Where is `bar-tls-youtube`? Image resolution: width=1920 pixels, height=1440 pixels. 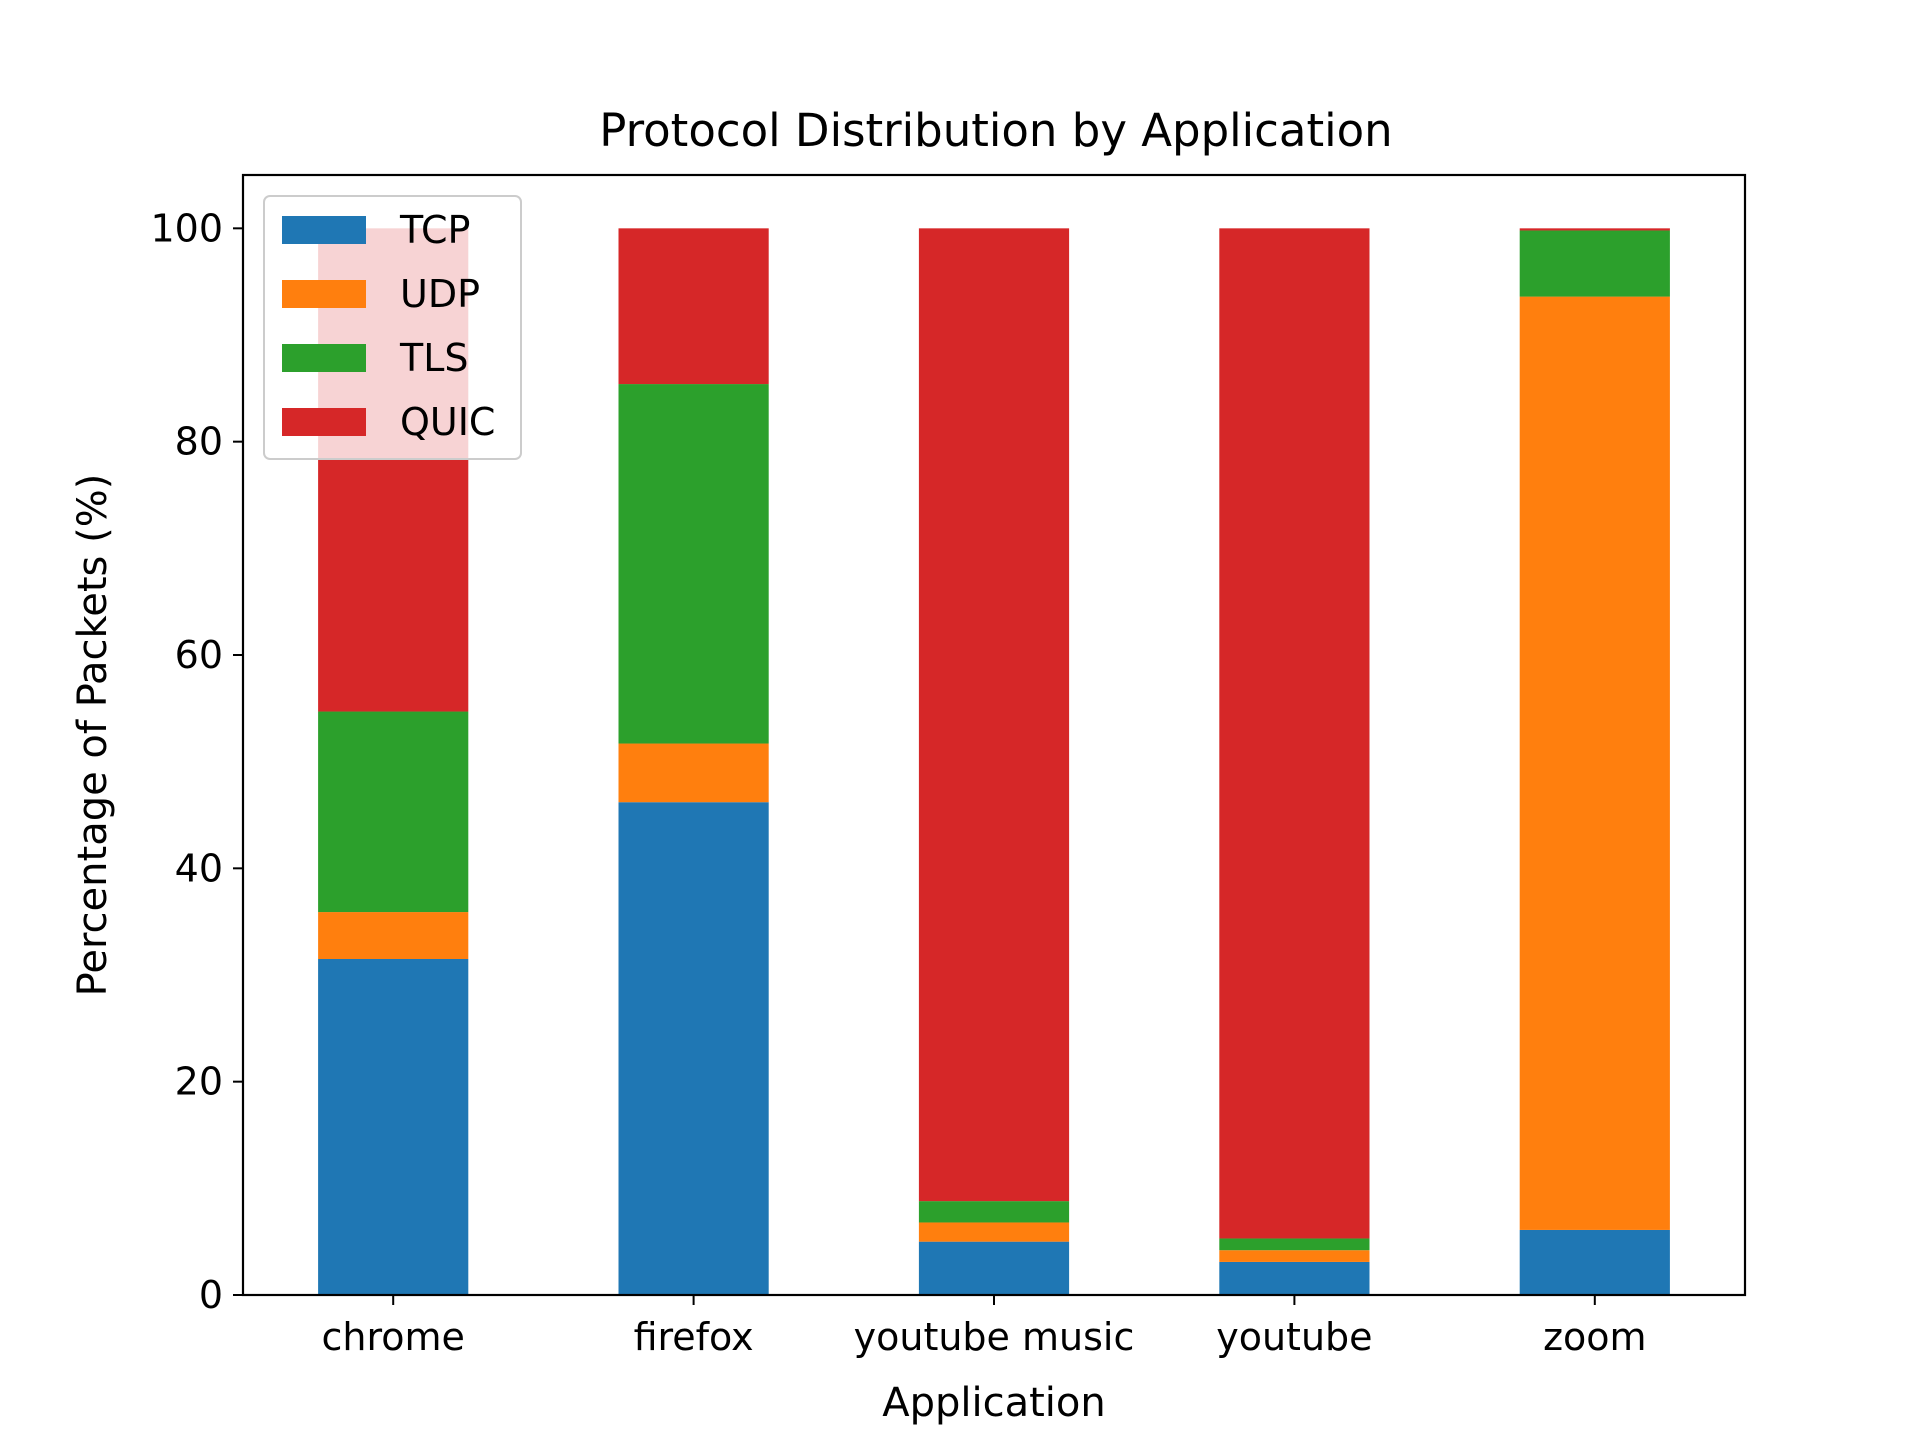
bar-tls-youtube is located at coordinates (1294, 1244).